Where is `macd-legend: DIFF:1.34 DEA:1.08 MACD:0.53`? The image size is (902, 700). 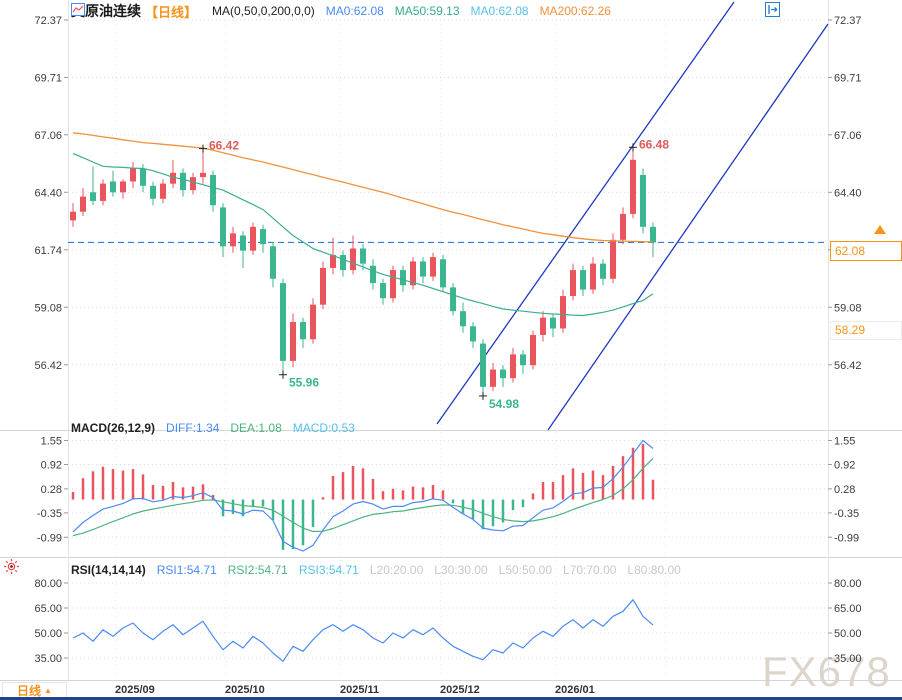 macd-legend: DIFF:1.34 DEA:1.08 MACD:0.53 is located at coordinates (255, 428).